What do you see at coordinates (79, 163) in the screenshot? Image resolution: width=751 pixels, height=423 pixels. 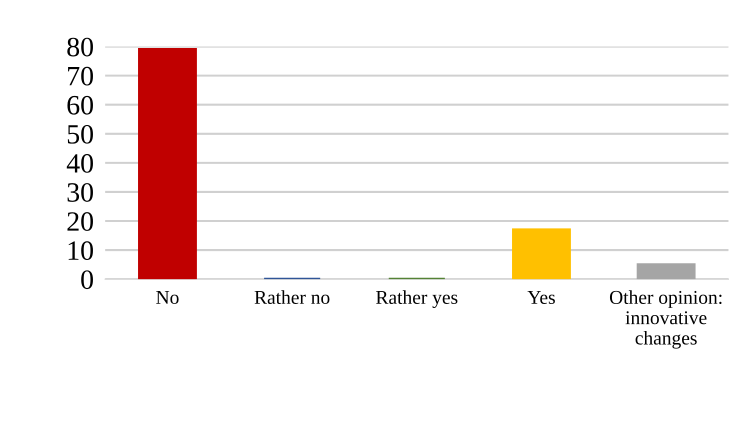 I see `y-tick-label: 40` at bounding box center [79, 163].